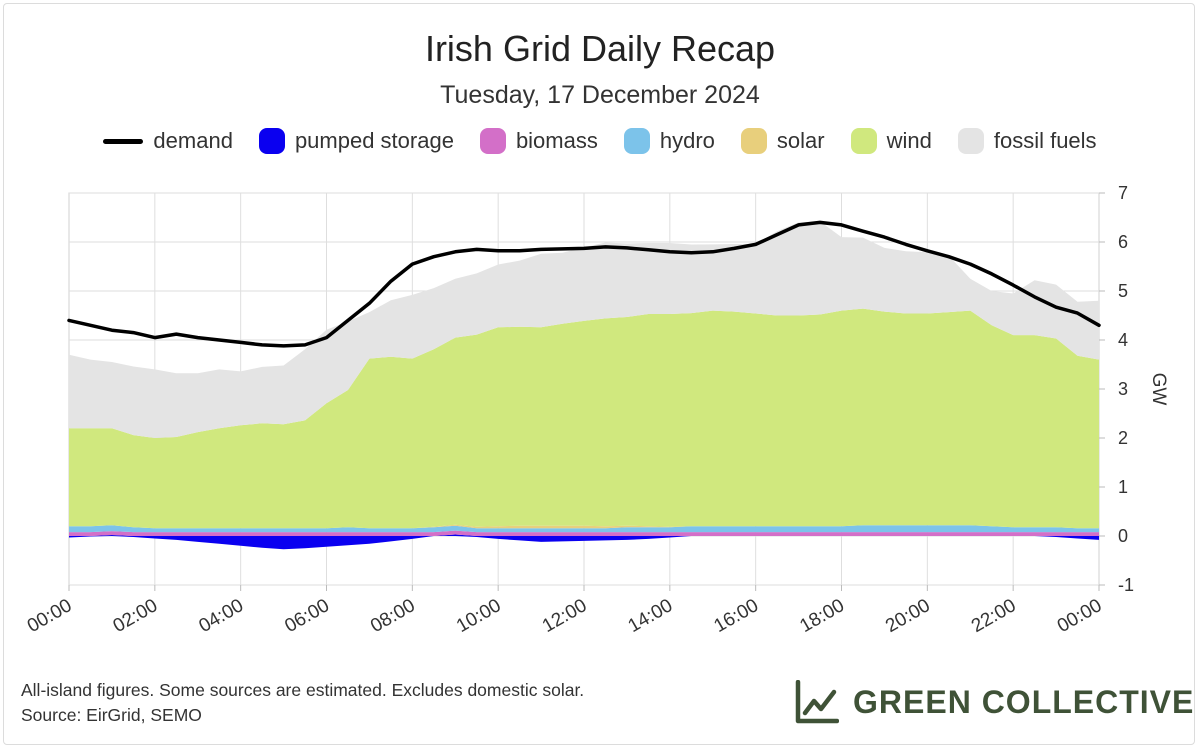 The height and width of the screenshot is (750, 1200). What do you see at coordinates (374, 140) in the screenshot?
I see `legend-label-pumped-storage: pumped storage` at bounding box center [374, 140].